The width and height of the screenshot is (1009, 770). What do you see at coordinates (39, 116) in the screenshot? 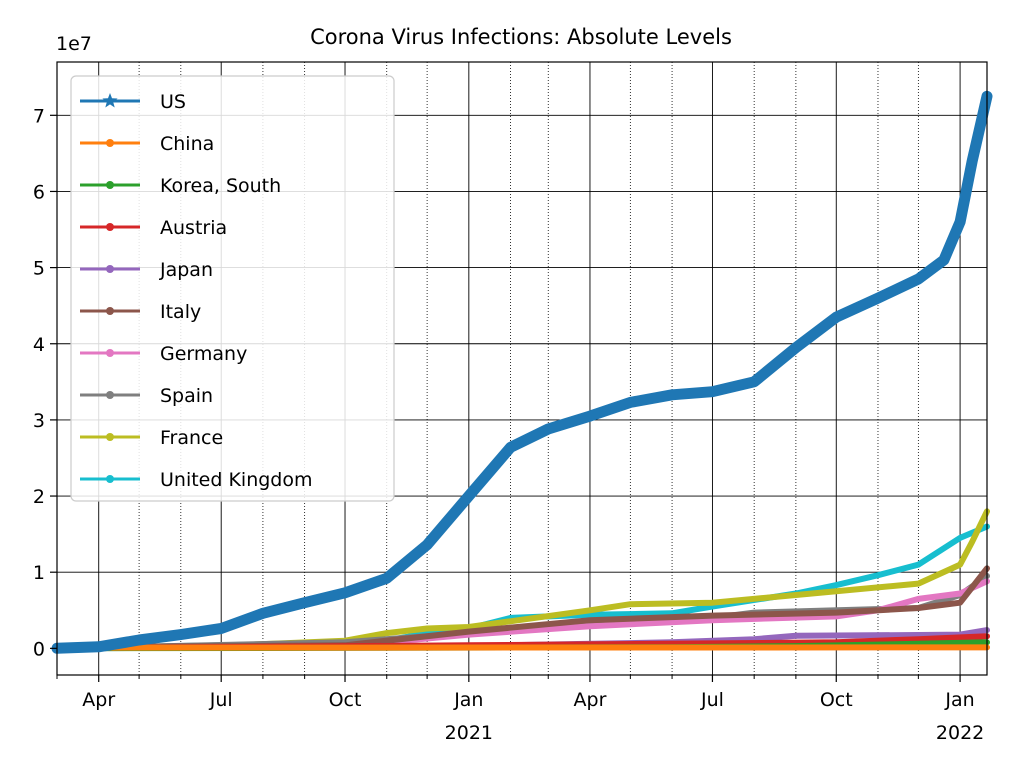
I see `y-tick-label: 7` at bounding box center [39, 116].